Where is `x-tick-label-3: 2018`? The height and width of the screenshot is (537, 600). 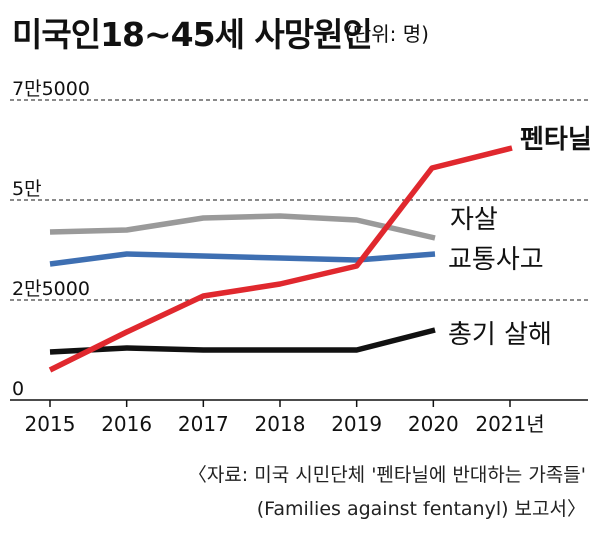
x-tick-label-3: 2018 is located at coordinates (280, 424).